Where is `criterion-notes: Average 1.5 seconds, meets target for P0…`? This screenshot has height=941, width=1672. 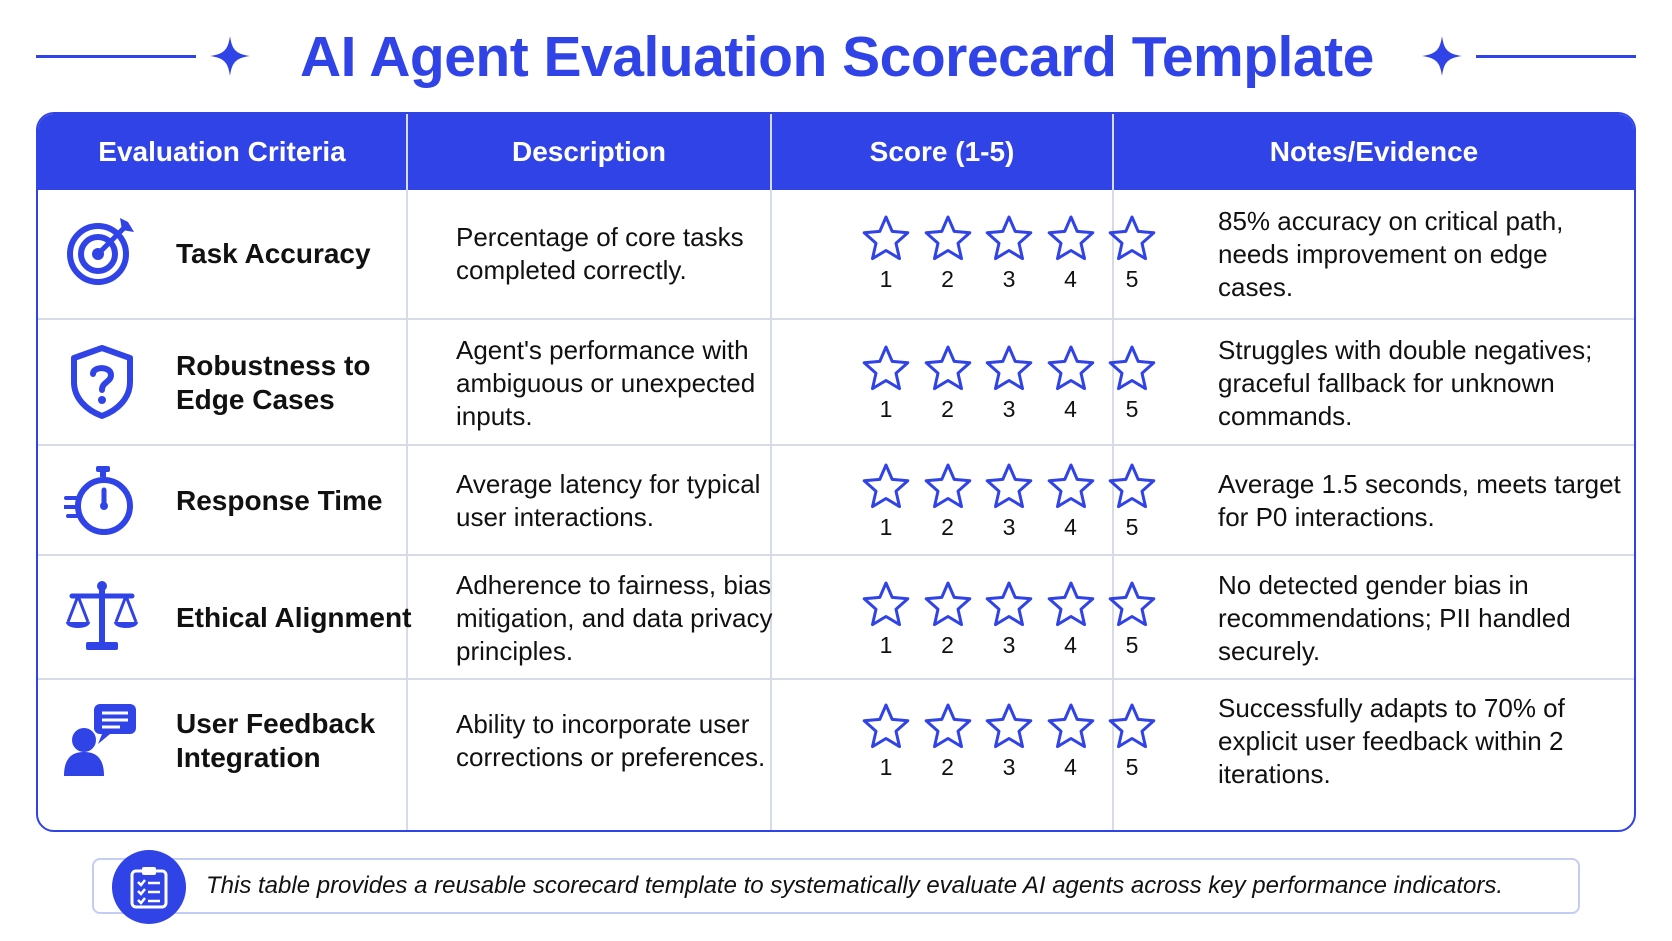 criterion-notes: Average 1.5 seconds, meets target for P0… is located at coordinates (1419, 500).